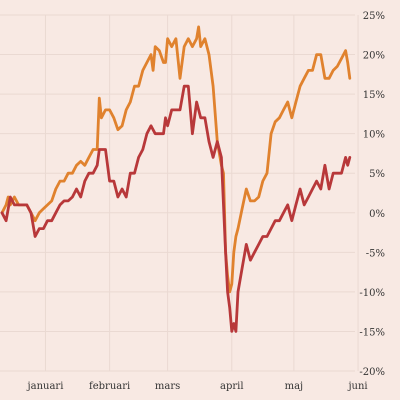  I want to click on y-tick-label: -10%, so click(372, 293).